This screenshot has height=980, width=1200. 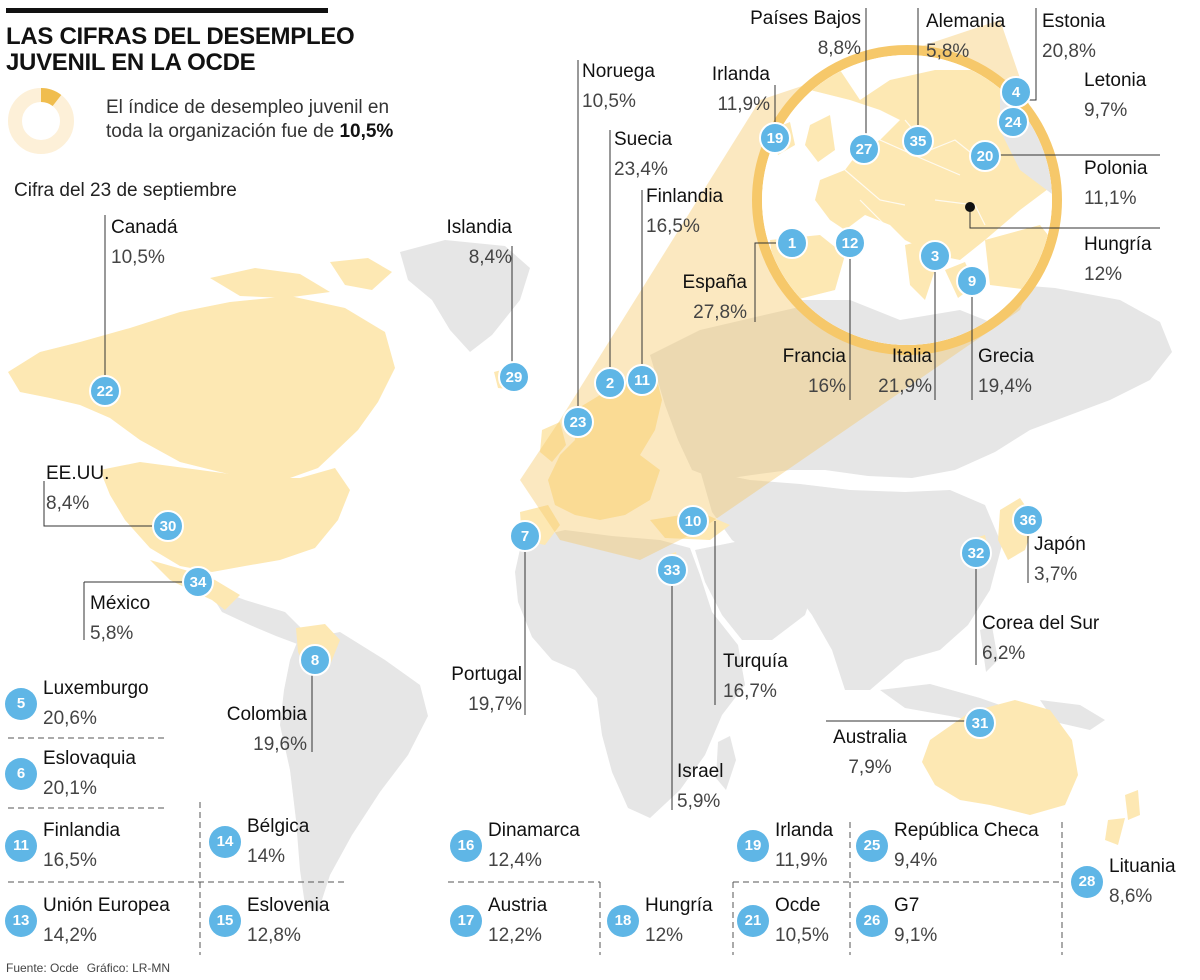 What do you see at coordinates (82, 830) in the screenshot?
I see `ref-name: Finlandia` at bounding box center [82, 830].